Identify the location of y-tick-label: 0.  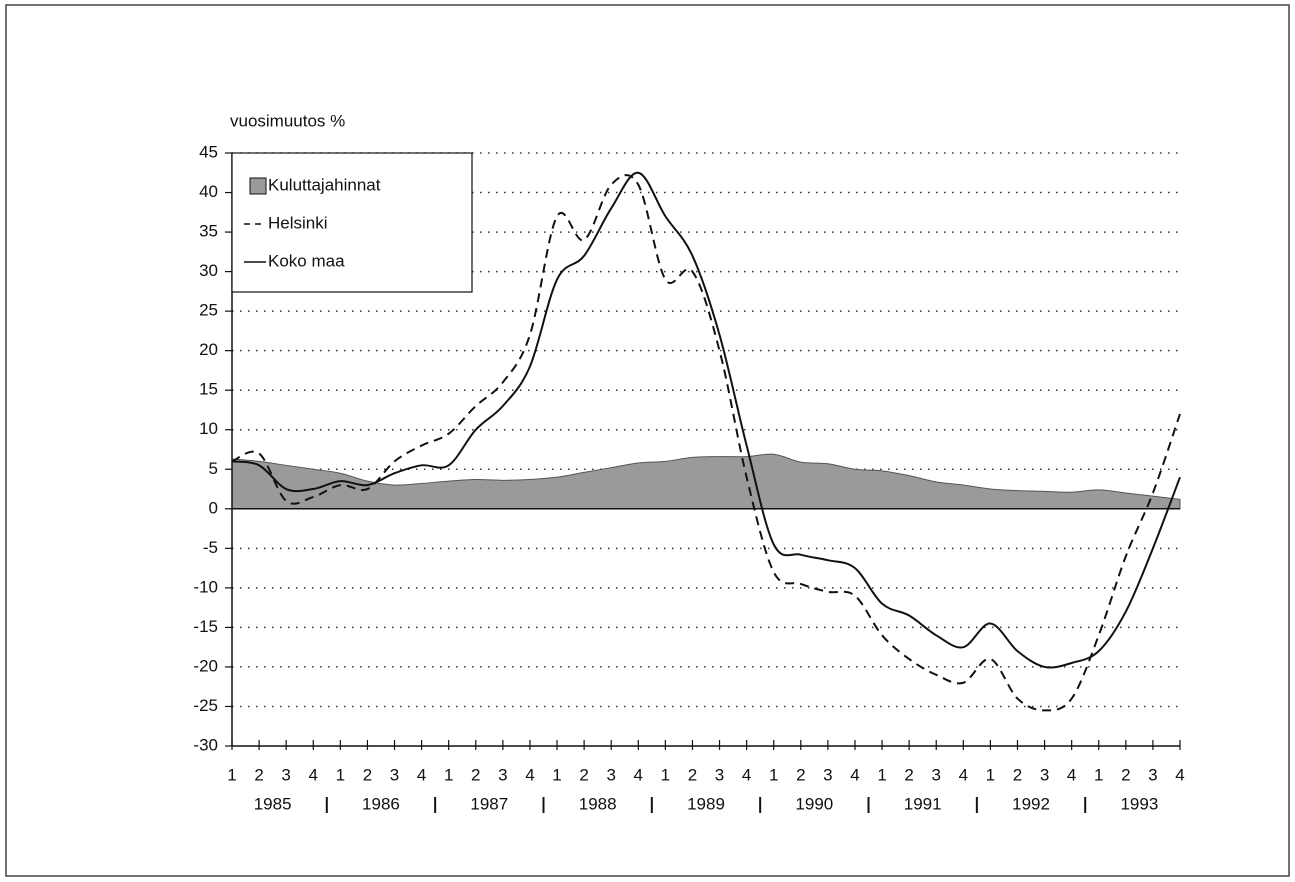
(213, 507).